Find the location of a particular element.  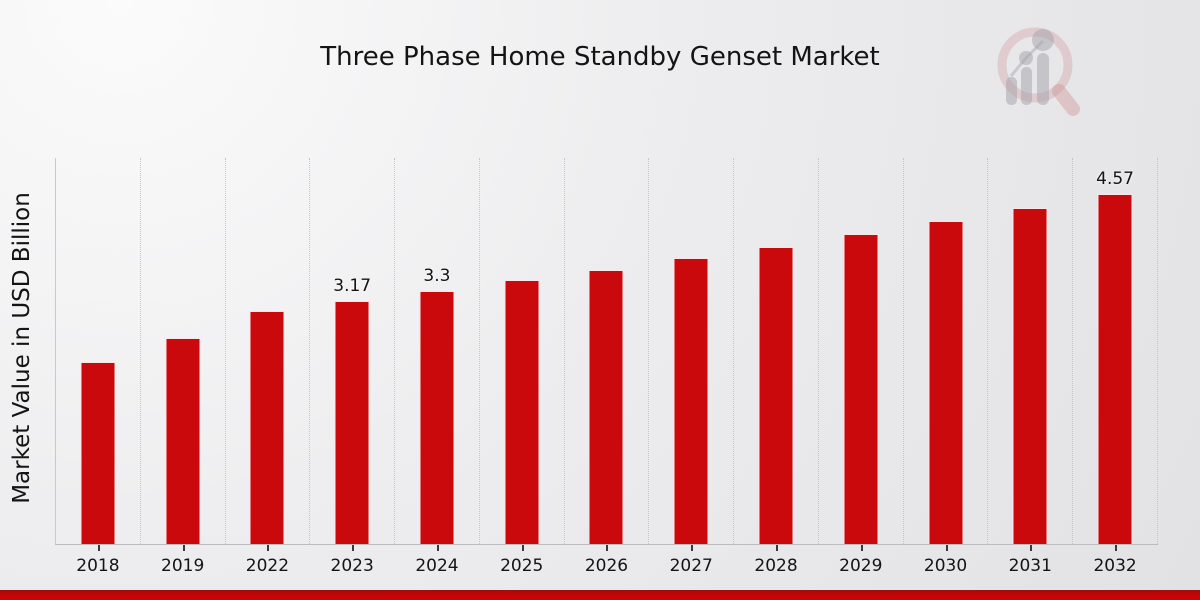

category-slot-2030: 2030 is located at coordinates (946, 367).